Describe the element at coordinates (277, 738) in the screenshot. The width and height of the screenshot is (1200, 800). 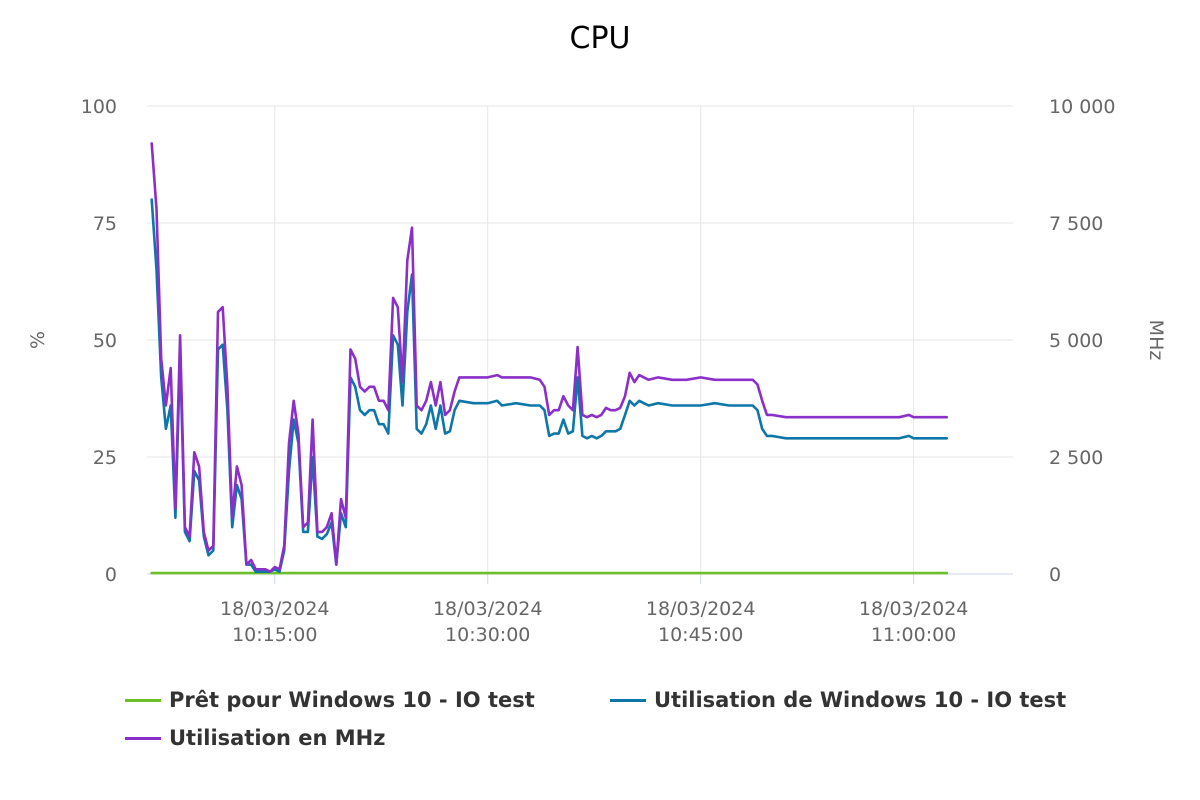
I see `legend-label-usage-mhz: Utilisation en MHz` at that location.